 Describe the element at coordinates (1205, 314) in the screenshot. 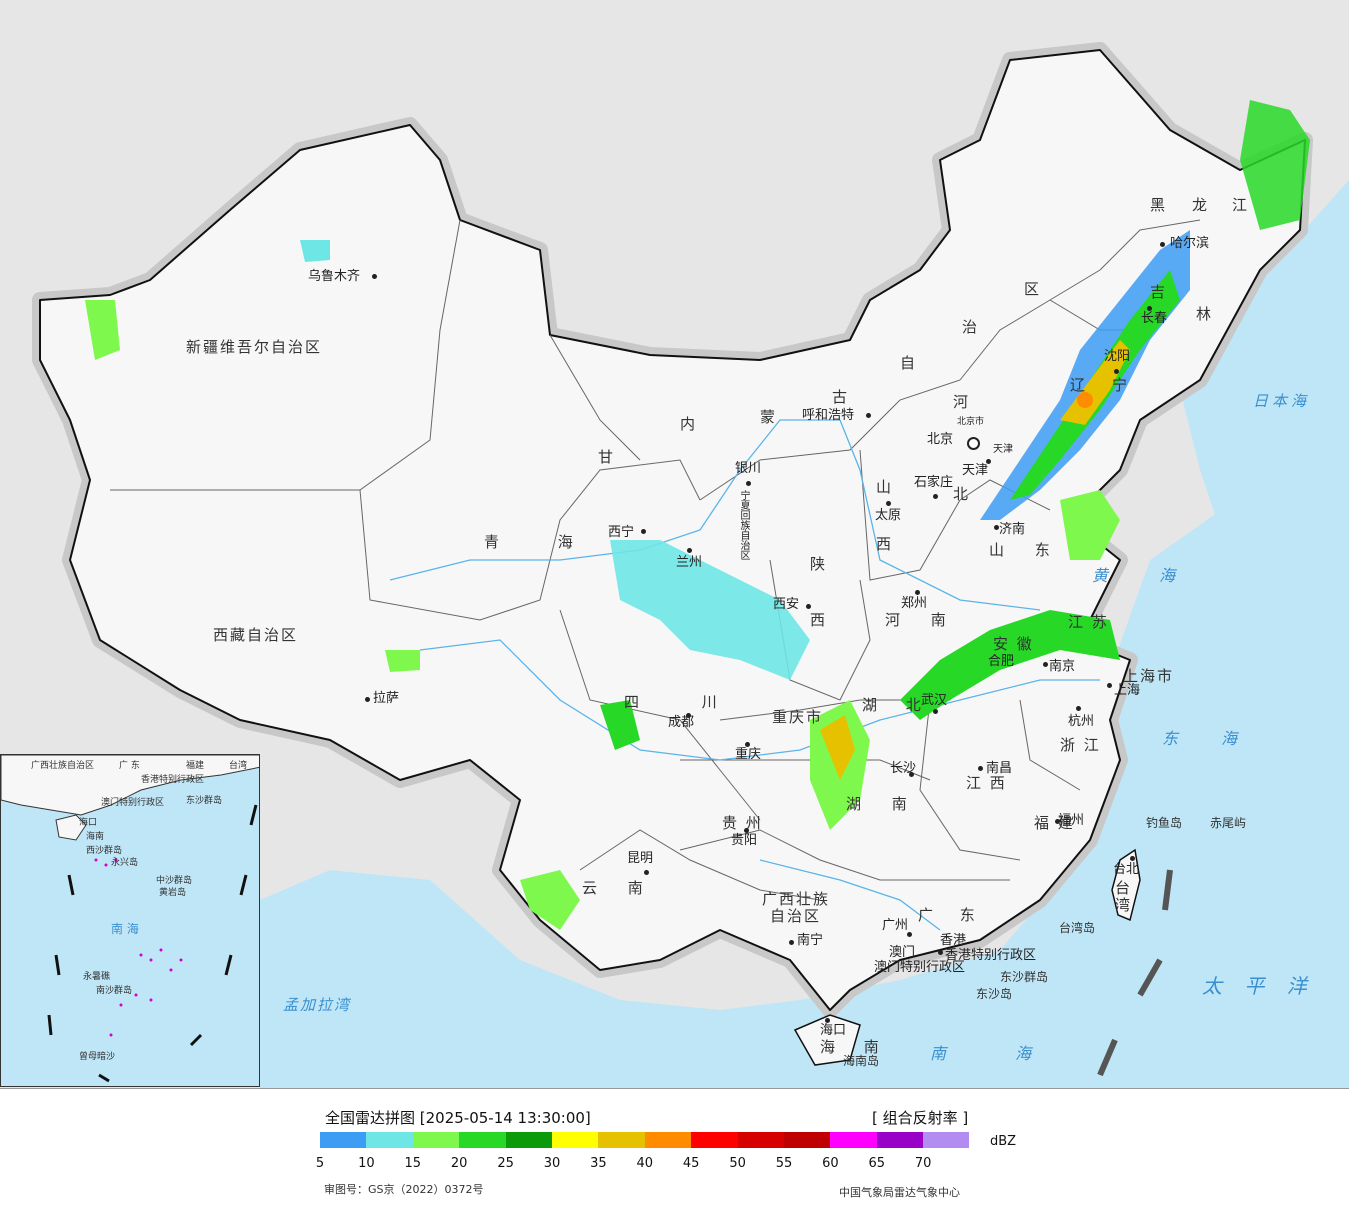

I see `province-label-jilin-2: 林` at that location.